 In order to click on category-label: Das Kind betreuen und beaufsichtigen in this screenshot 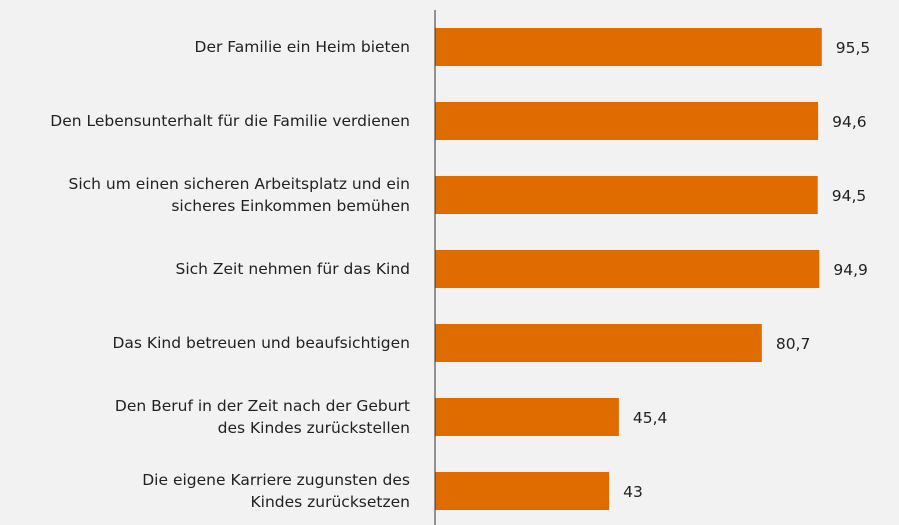, I will do `click(261, 343)`.